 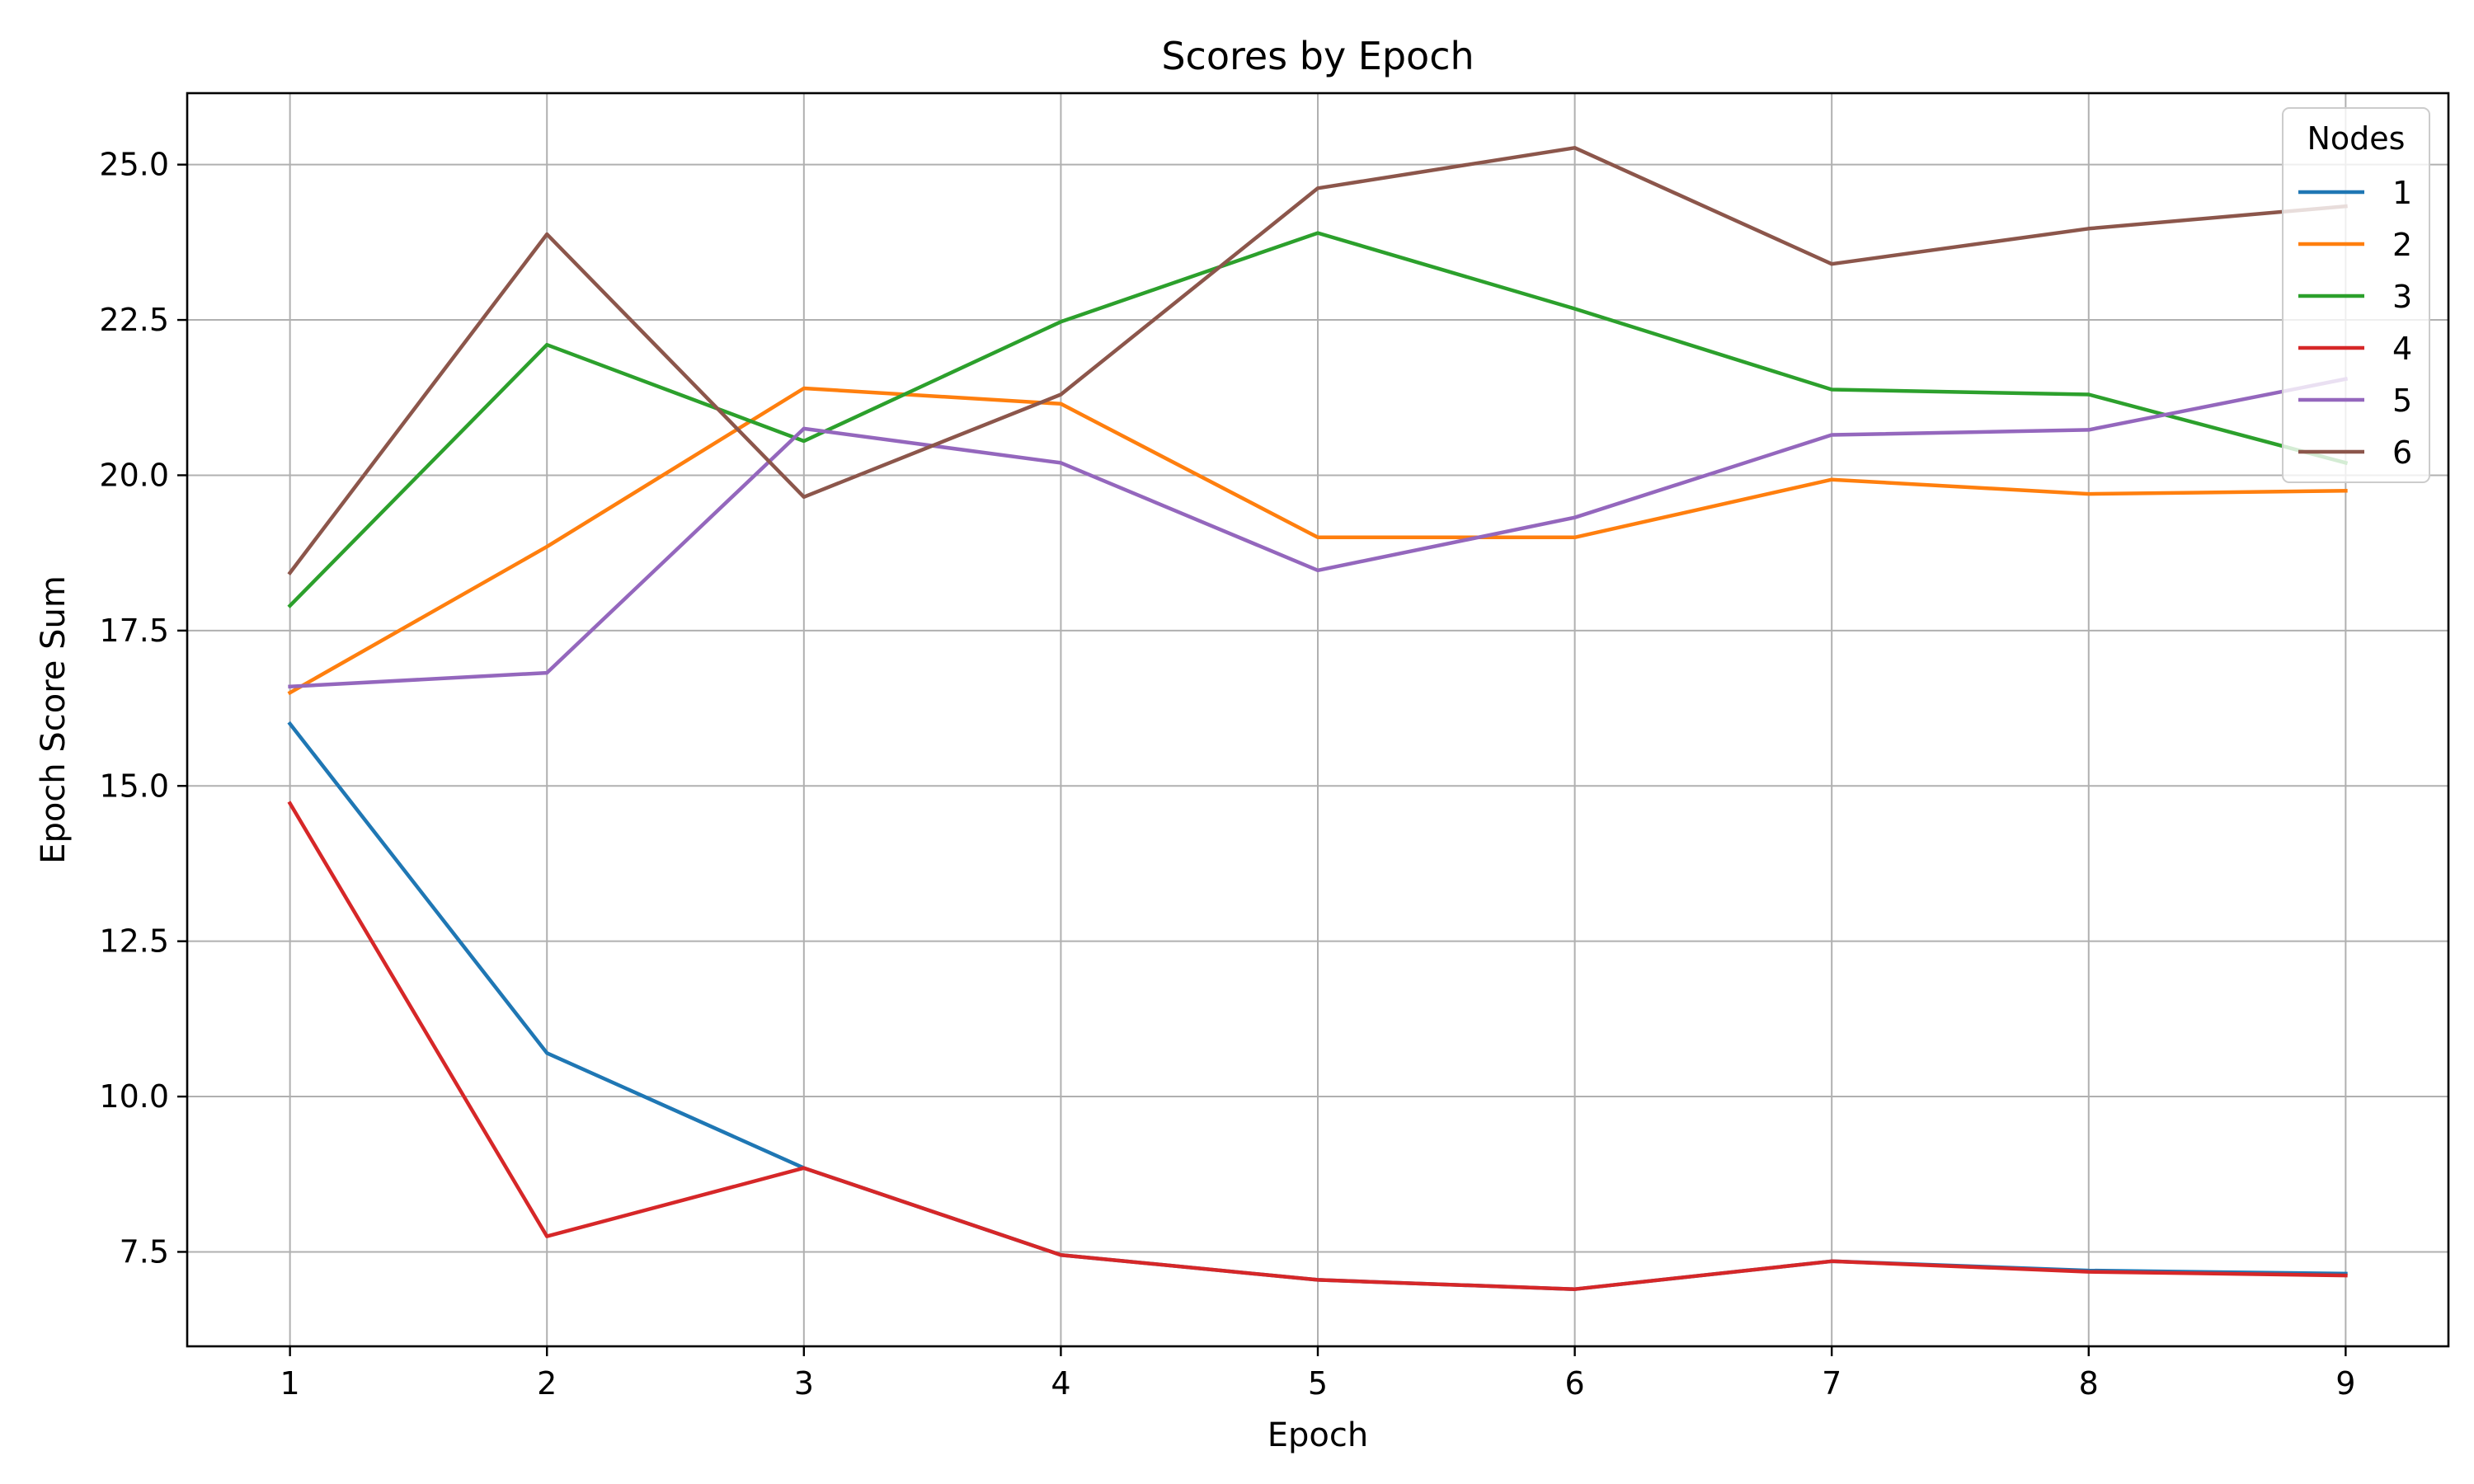 What do you see at coordinates (54, 719) in the screenshot?
I see `y-axis-label: Epoch Score Sum` at bounding box center [54, 719].